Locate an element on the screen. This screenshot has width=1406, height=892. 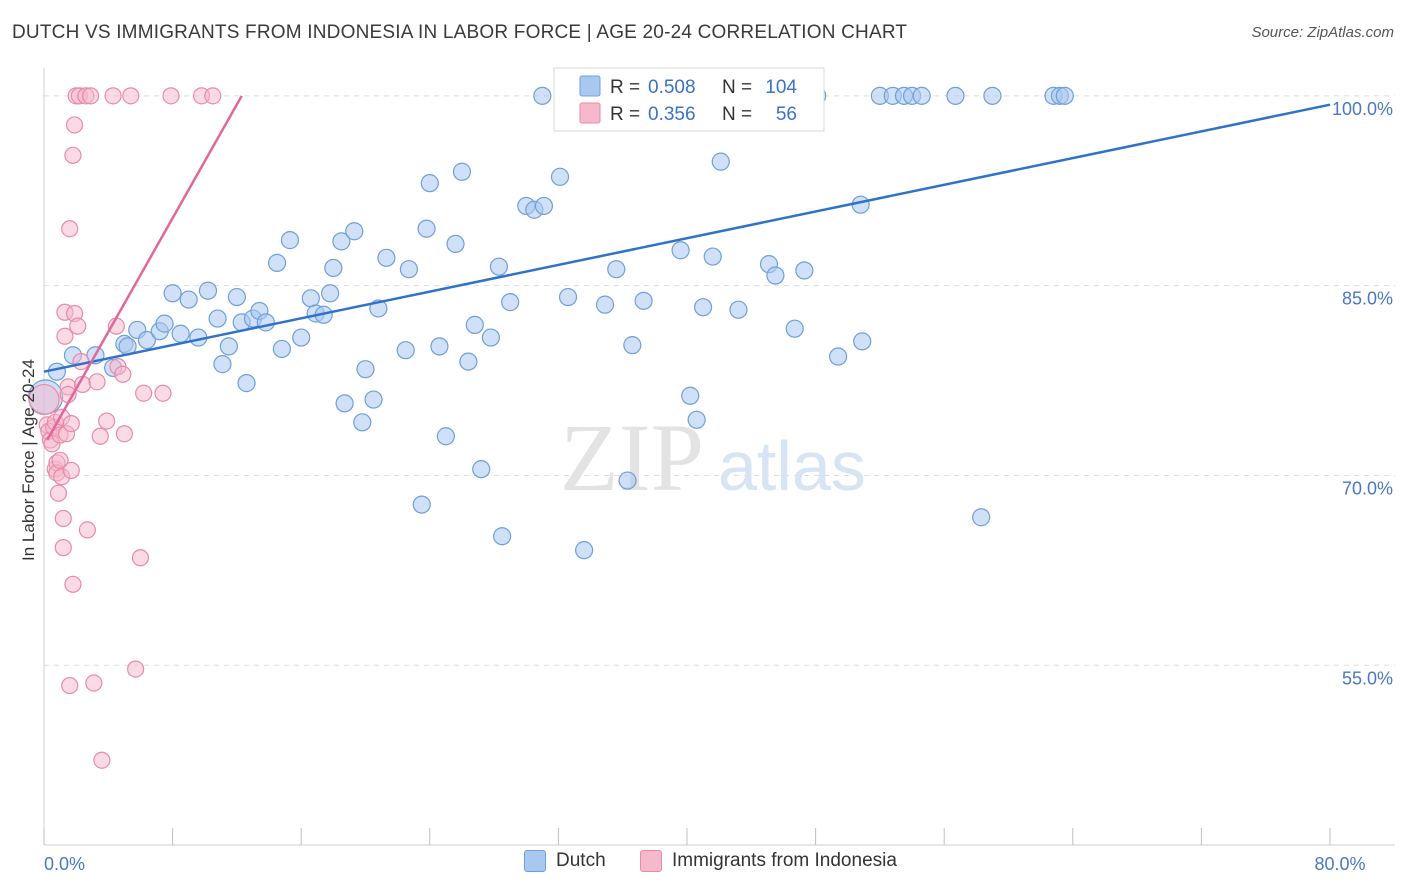
legend-n-label-indonesia: N = is located at coordinates (737, 114).